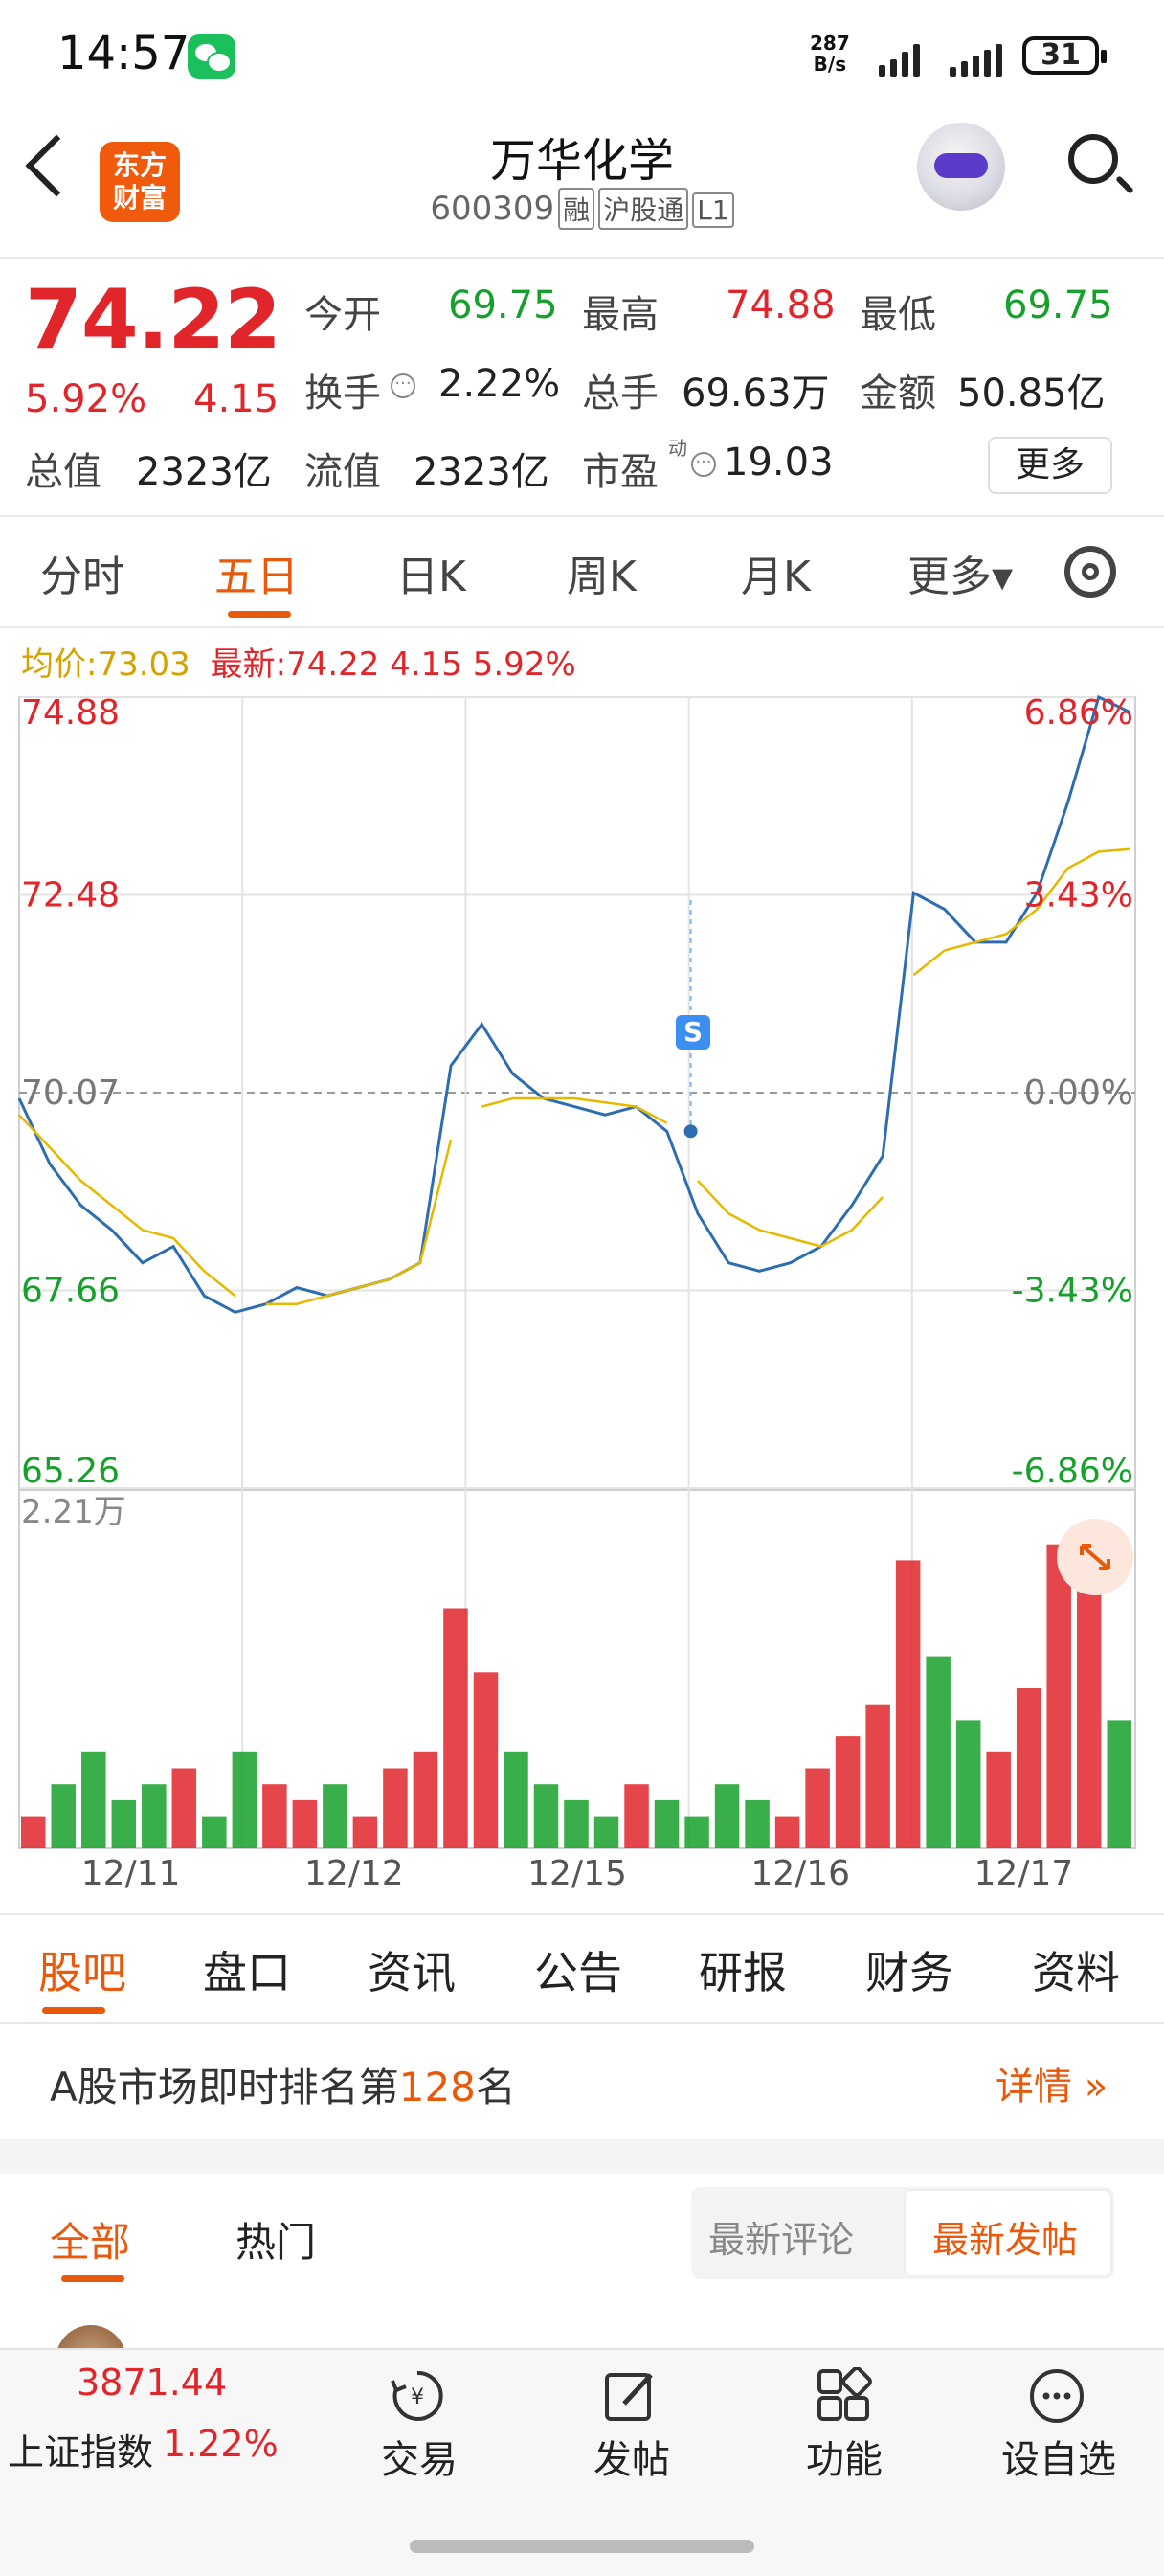 This screenshot has height=2576, width=1164. Describe the element at coordinates (298, 661) in the screenshot. I see `chart-legend: 均价:73.03 最新:74.22 4.15 5.92%` at that location.